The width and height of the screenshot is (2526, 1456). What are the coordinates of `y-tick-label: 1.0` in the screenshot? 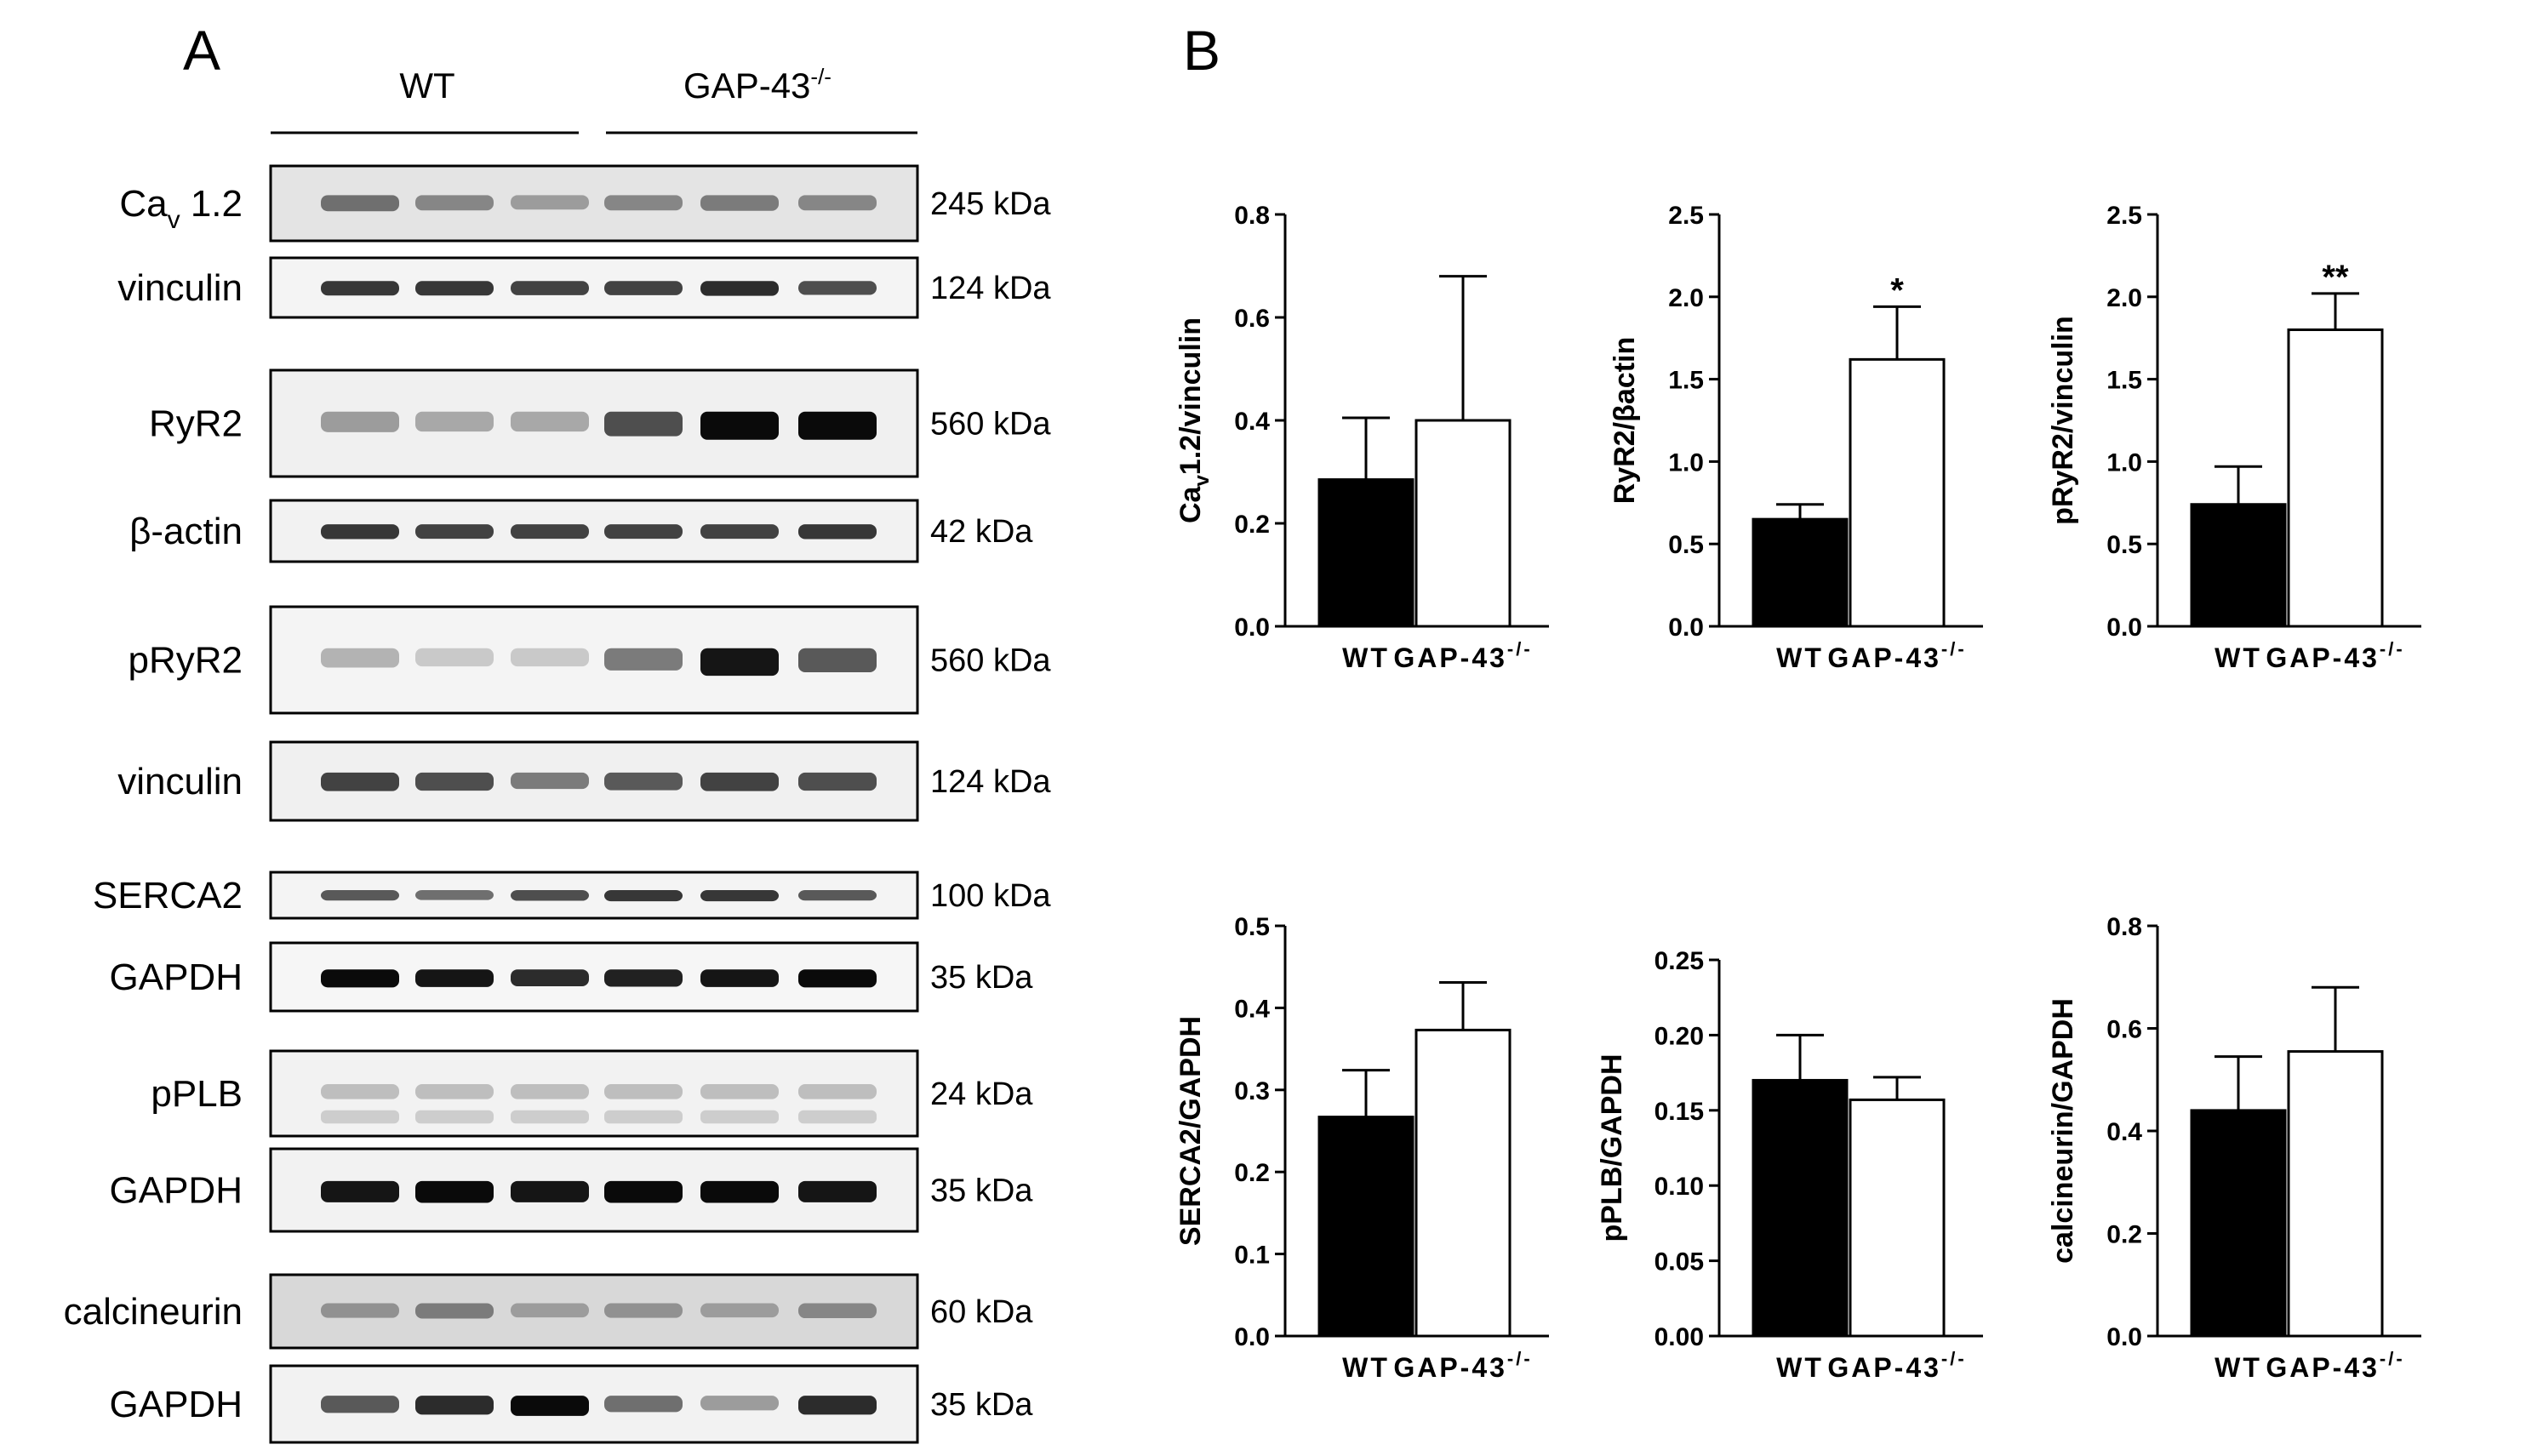 It's located at (2124, 462).